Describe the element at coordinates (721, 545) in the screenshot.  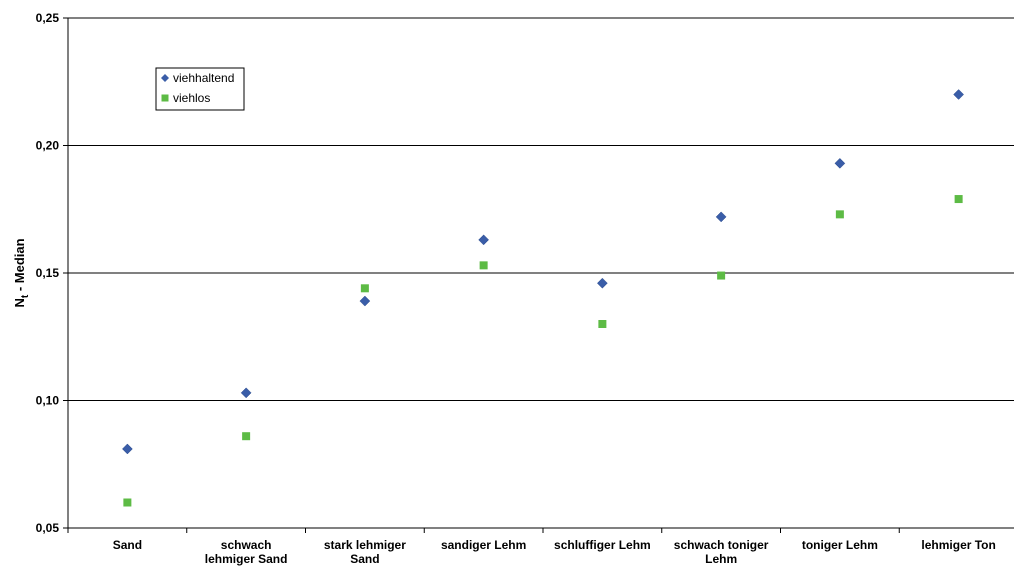
I see `x-category-label-line: schwach toniger` at that location.